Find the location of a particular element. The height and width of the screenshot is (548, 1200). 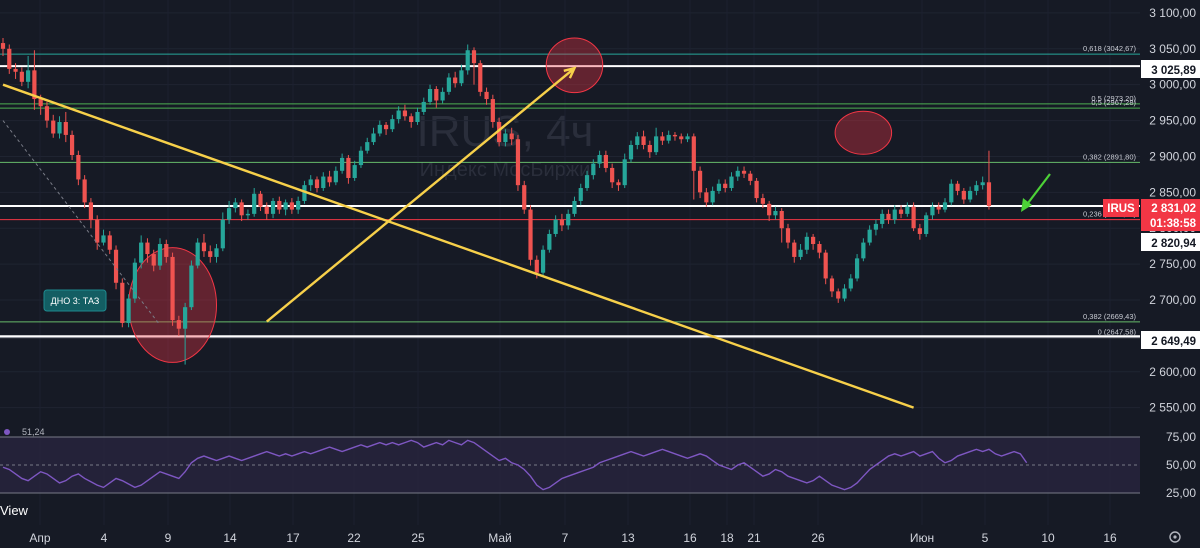

settings-icon is located at coordinates (1175, 537).